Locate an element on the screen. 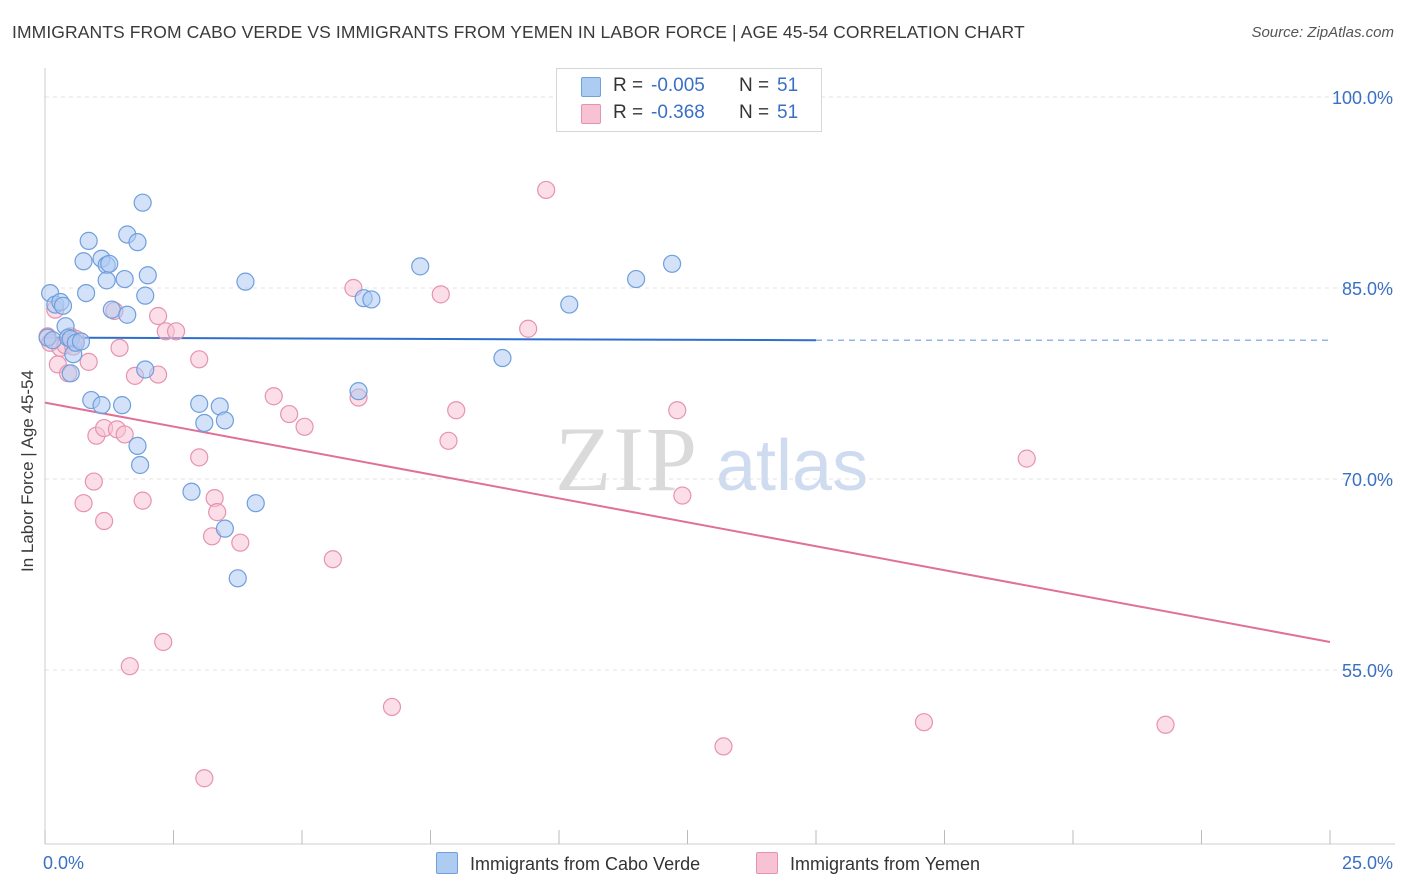 The image size is (1406, 892). y-tick-label-55: 55.0% is located at coordinates (1367, 671).